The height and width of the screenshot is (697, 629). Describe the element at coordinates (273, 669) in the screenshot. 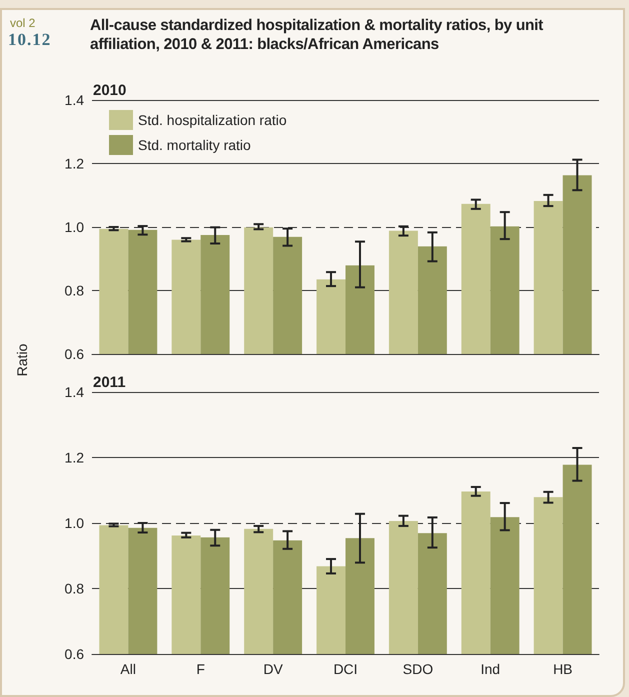

I see `x-tick-label: DV` at that location.